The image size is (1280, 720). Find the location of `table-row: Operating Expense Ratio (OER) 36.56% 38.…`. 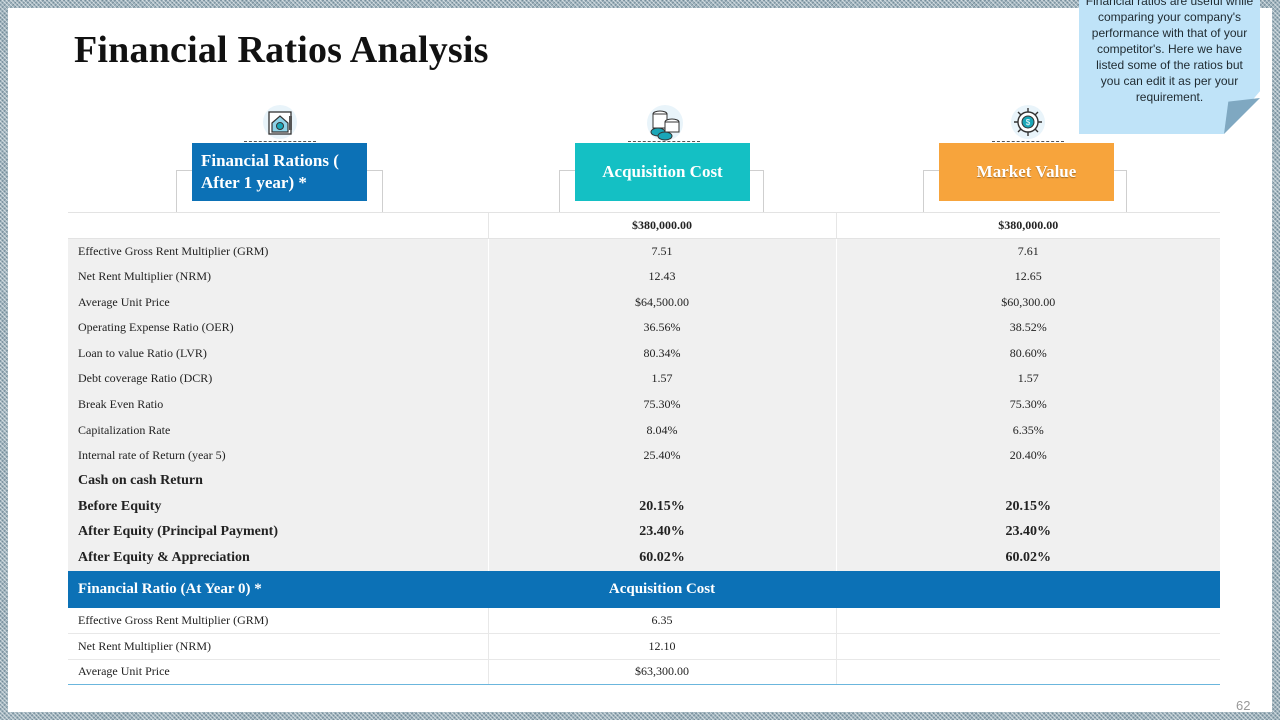

table-row: Operating Expense Ratio (OER) 36.56% 38.… is located at coordinates (644, 327).